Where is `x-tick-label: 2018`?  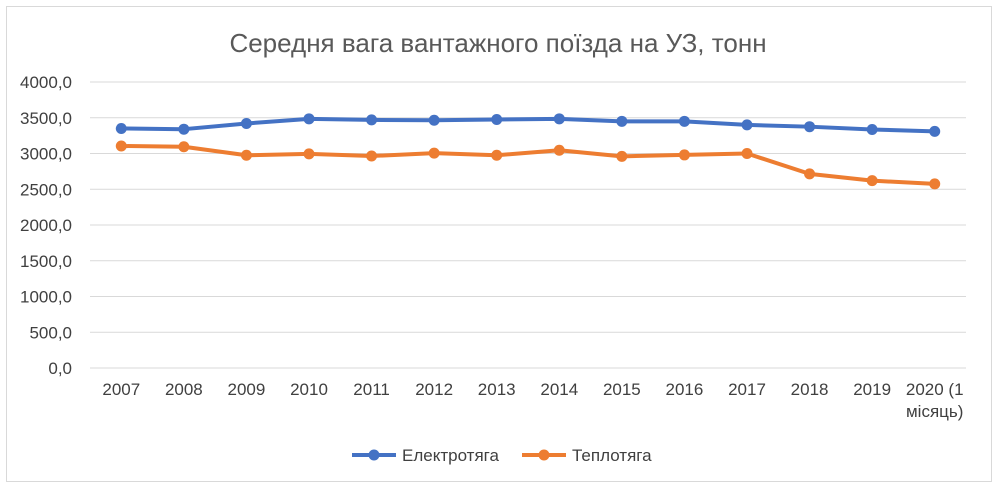 x-tick-label: 2018 is located at coordinates (810, 389).